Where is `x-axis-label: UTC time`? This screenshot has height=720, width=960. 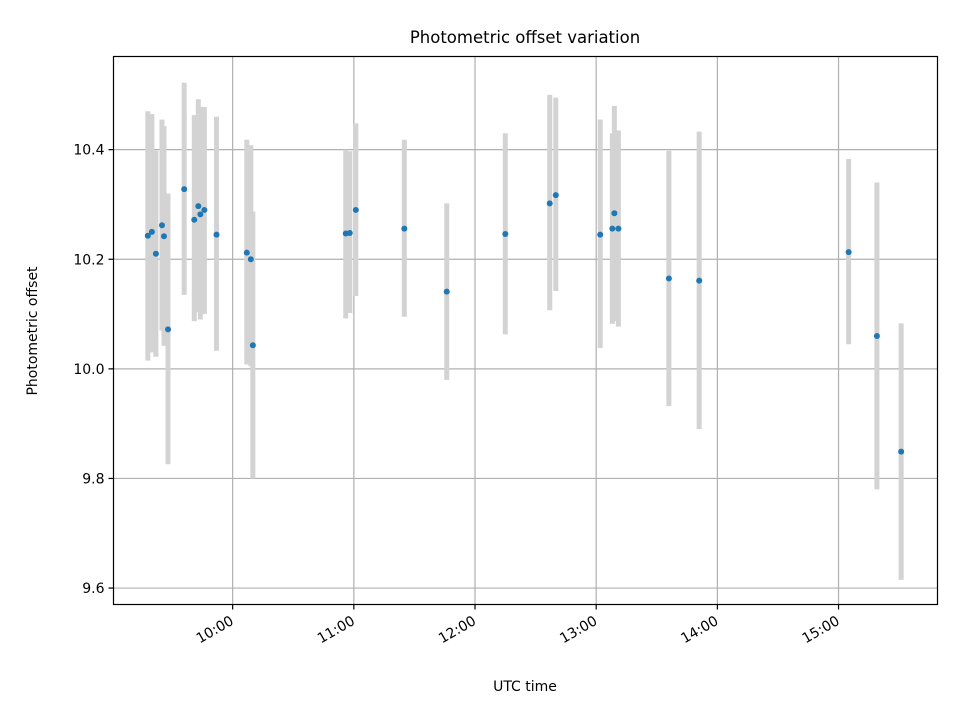 x-axis-label: UTC time is located at coordinates (525, 687).